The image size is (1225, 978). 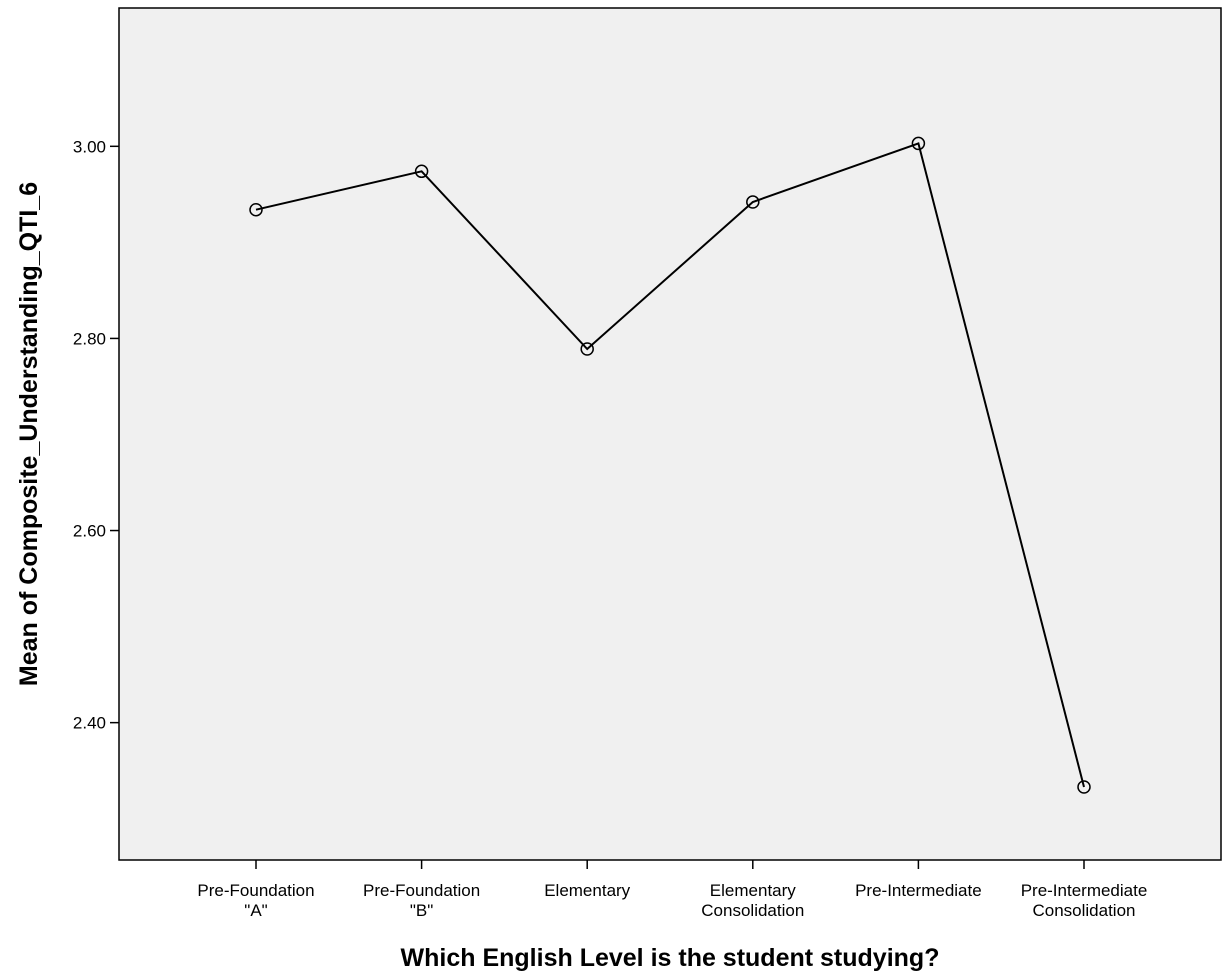 I want to click on y-tick-label: 2.80, so click(x=89, y=338).